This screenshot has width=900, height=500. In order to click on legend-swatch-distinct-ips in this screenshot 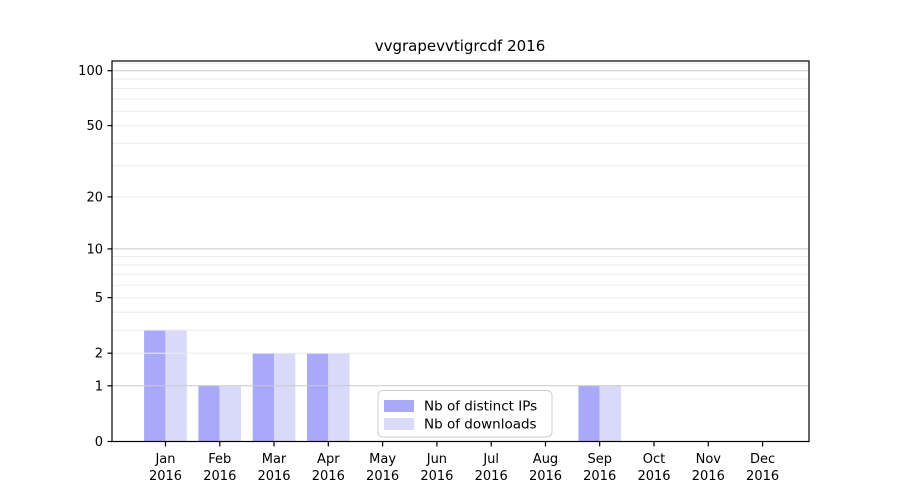, I will do `click(399, 406)`.